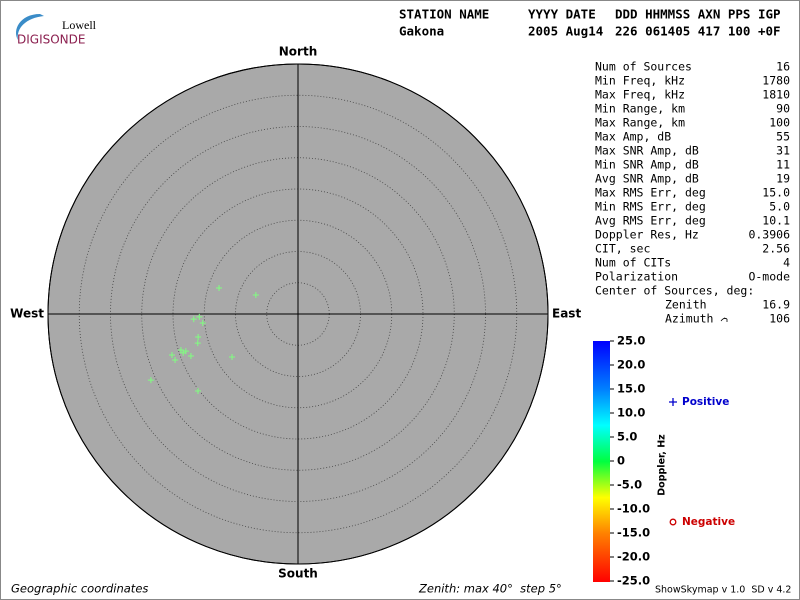 Image resolution: width=800 pixels, height=600 pixels. I want to click on stat-label: Doppler Res, Hz, so click(647, 235).